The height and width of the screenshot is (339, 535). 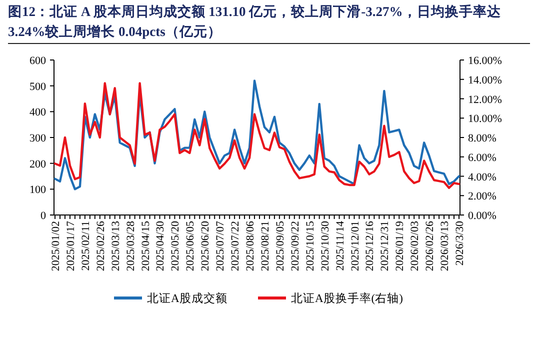 I want to click on y2-tick-label: 12.00%, so click(x=485, y=100).